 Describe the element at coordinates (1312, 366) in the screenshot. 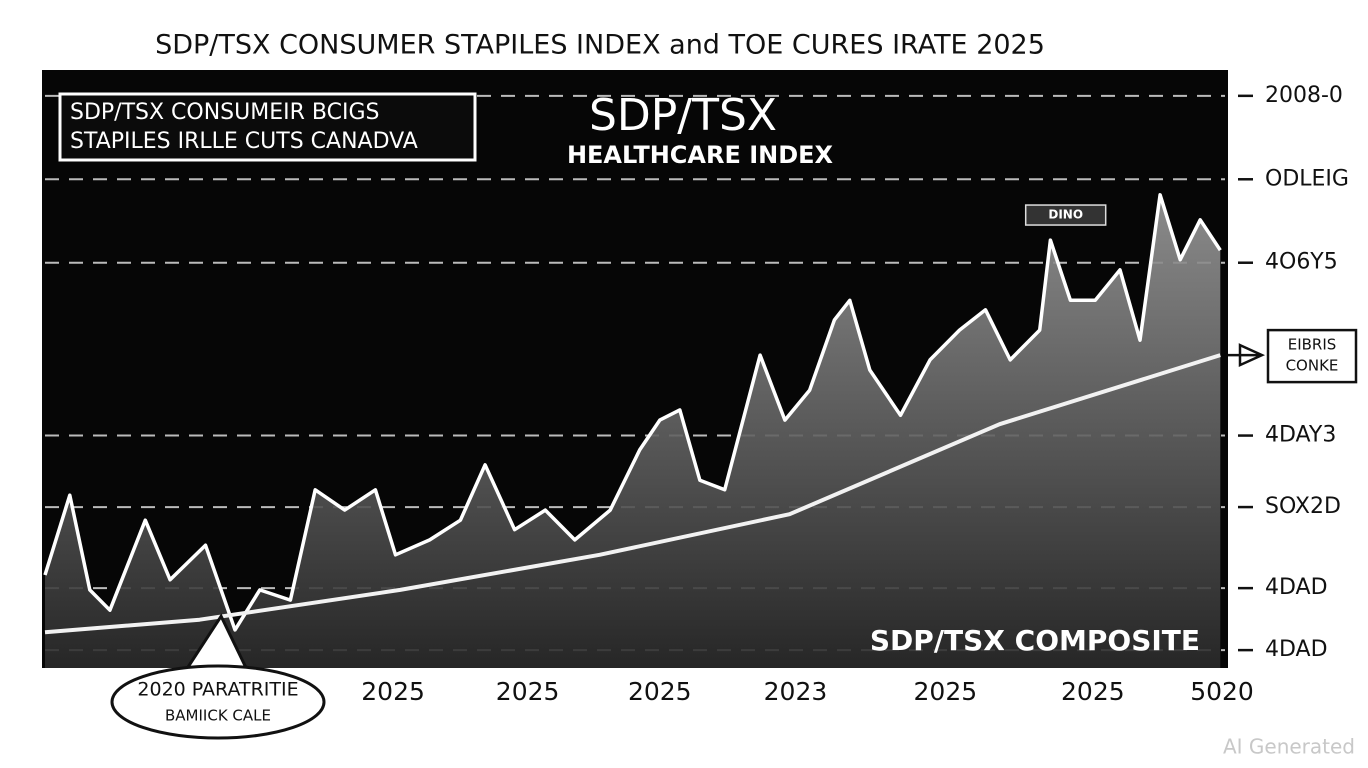

I see `annotation: CONKE` at that location.